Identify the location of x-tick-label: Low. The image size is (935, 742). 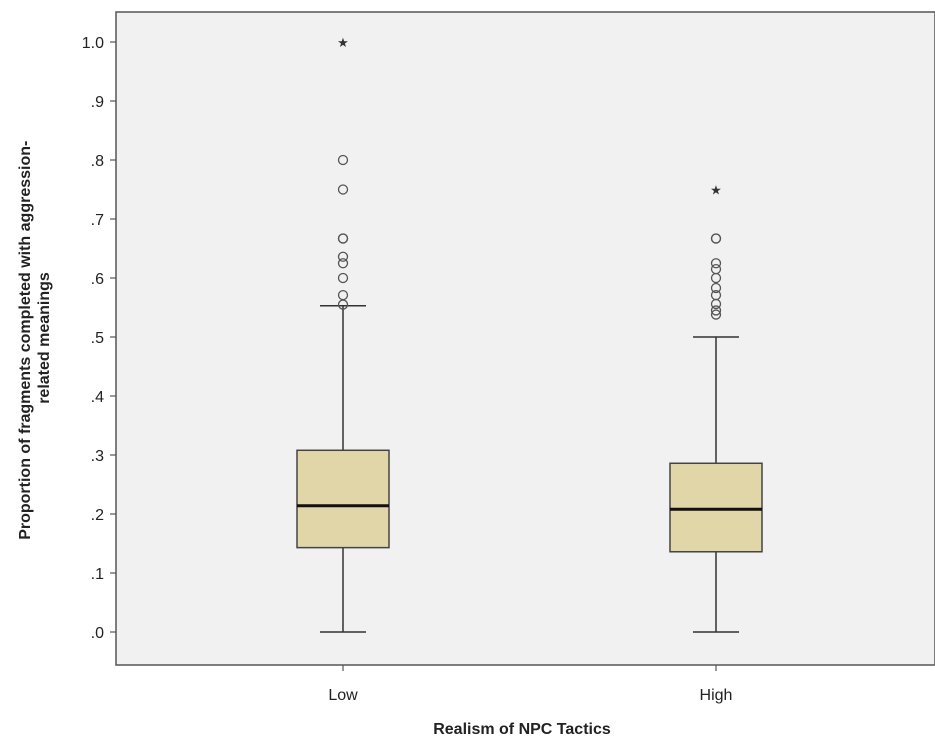
(343, 695).